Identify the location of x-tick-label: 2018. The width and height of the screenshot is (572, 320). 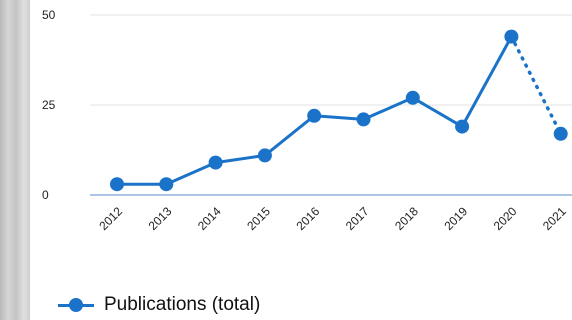
(406, 218).